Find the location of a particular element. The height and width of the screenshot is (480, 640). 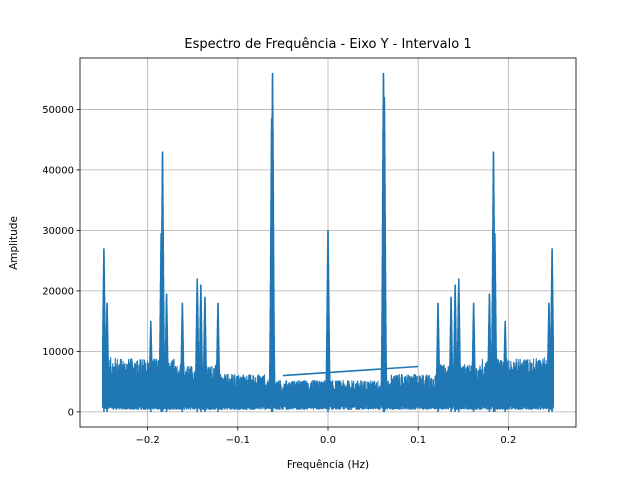

y-tick-label: 10000 is located at coordinates (58, 352).